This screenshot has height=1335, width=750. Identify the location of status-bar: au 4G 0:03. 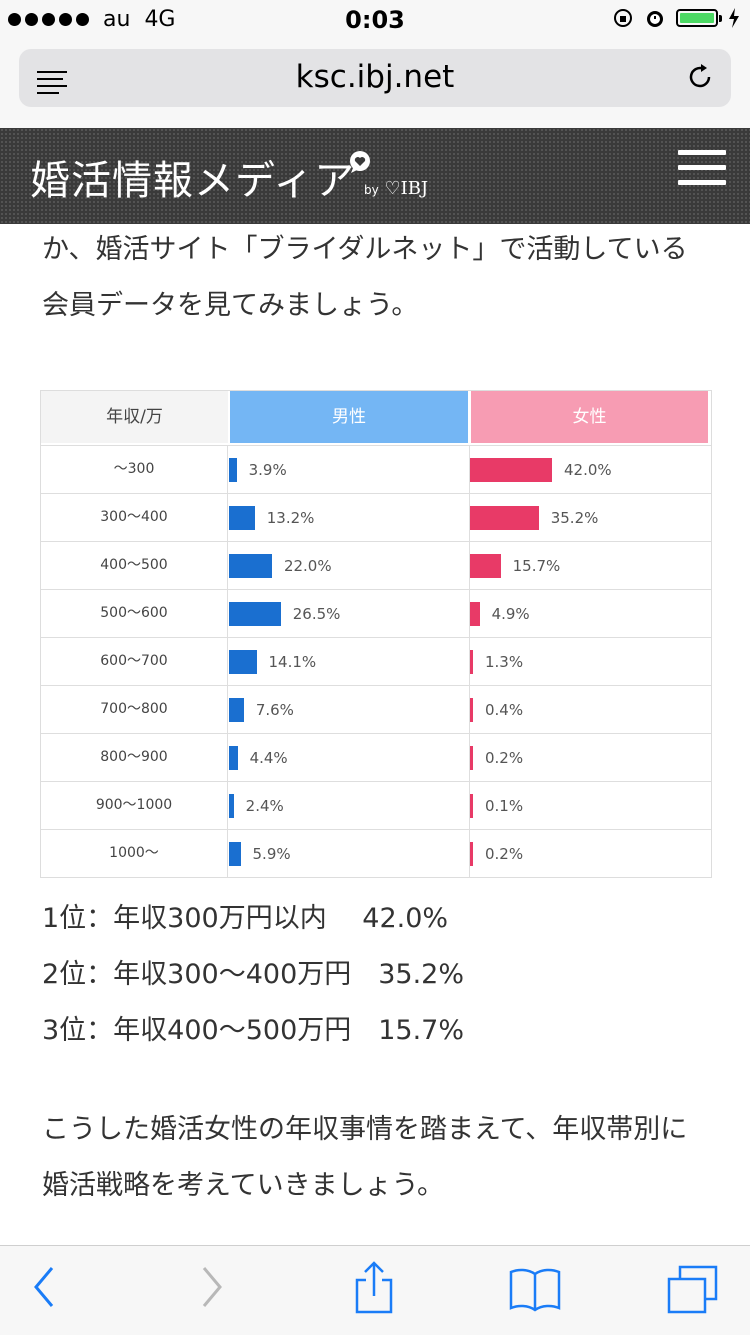
(375, 20).